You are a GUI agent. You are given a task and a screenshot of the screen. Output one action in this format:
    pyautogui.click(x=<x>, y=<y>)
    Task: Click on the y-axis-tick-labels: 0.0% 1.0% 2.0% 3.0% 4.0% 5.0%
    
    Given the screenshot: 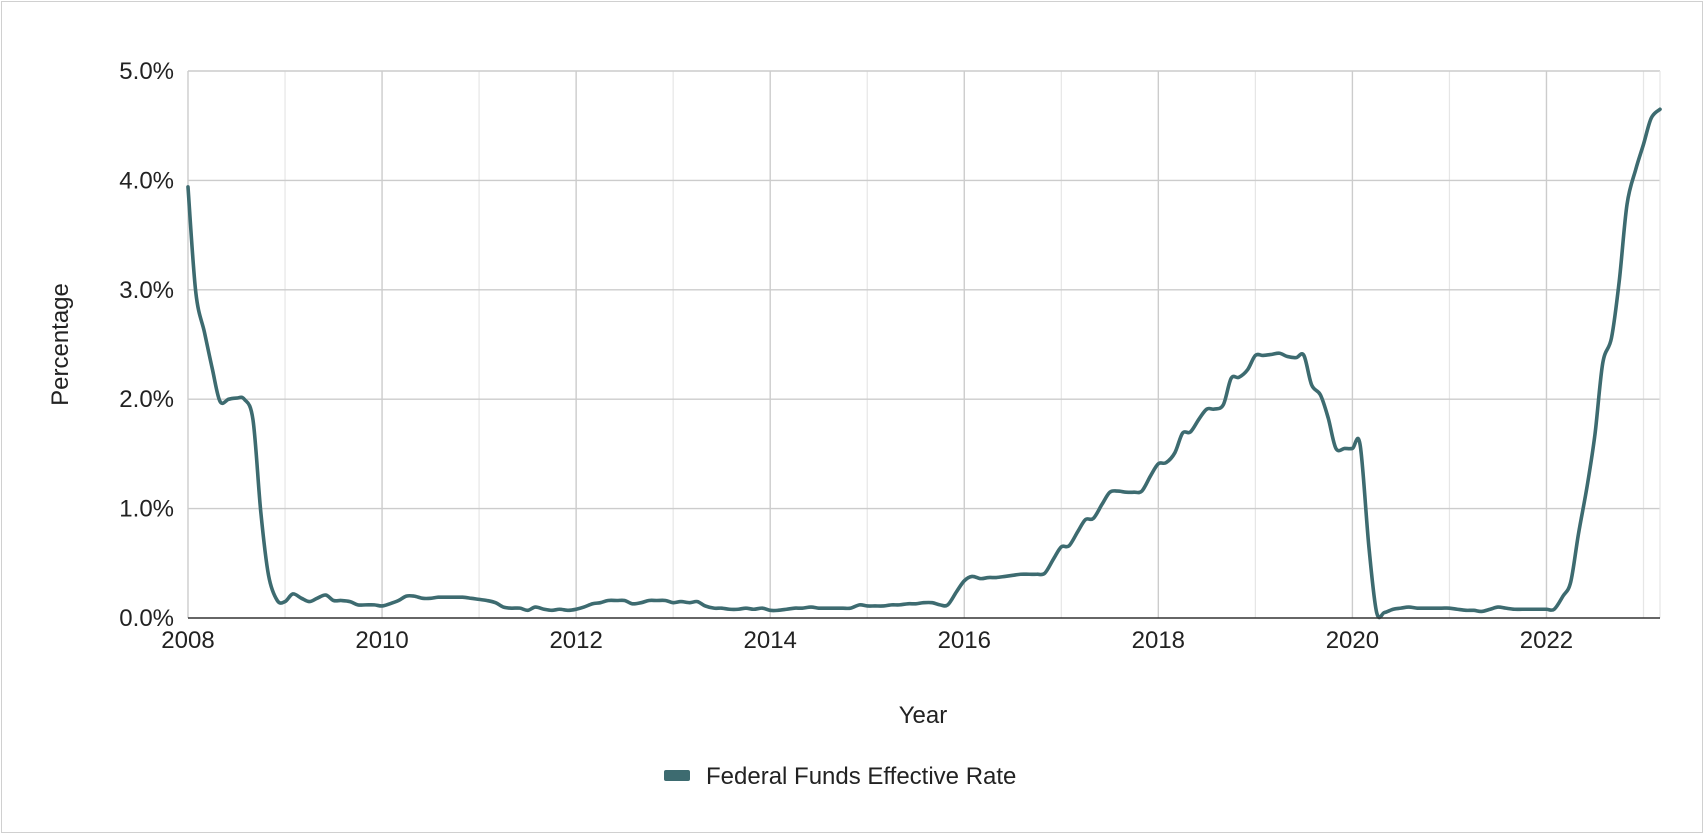 What is the action you would take?
    pyautogui.click(x=146, y=345)
    